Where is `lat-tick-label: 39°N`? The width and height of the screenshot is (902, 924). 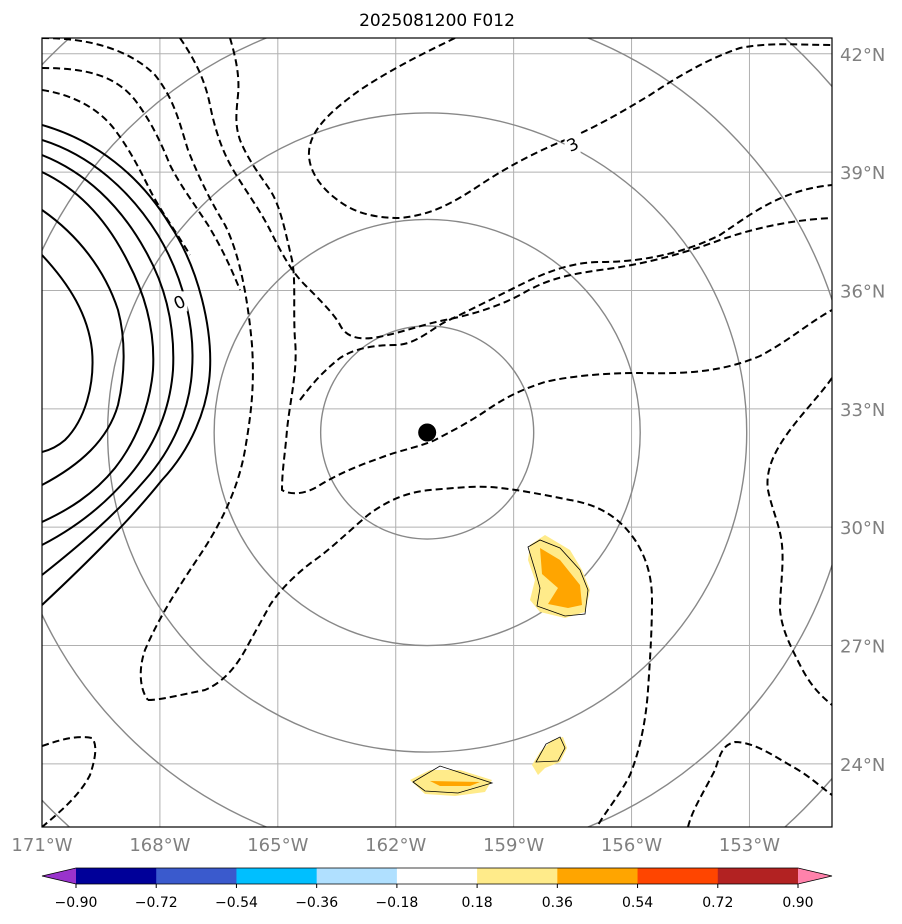
lat-tick-label: 39°N is located at coordinates (862, 173).